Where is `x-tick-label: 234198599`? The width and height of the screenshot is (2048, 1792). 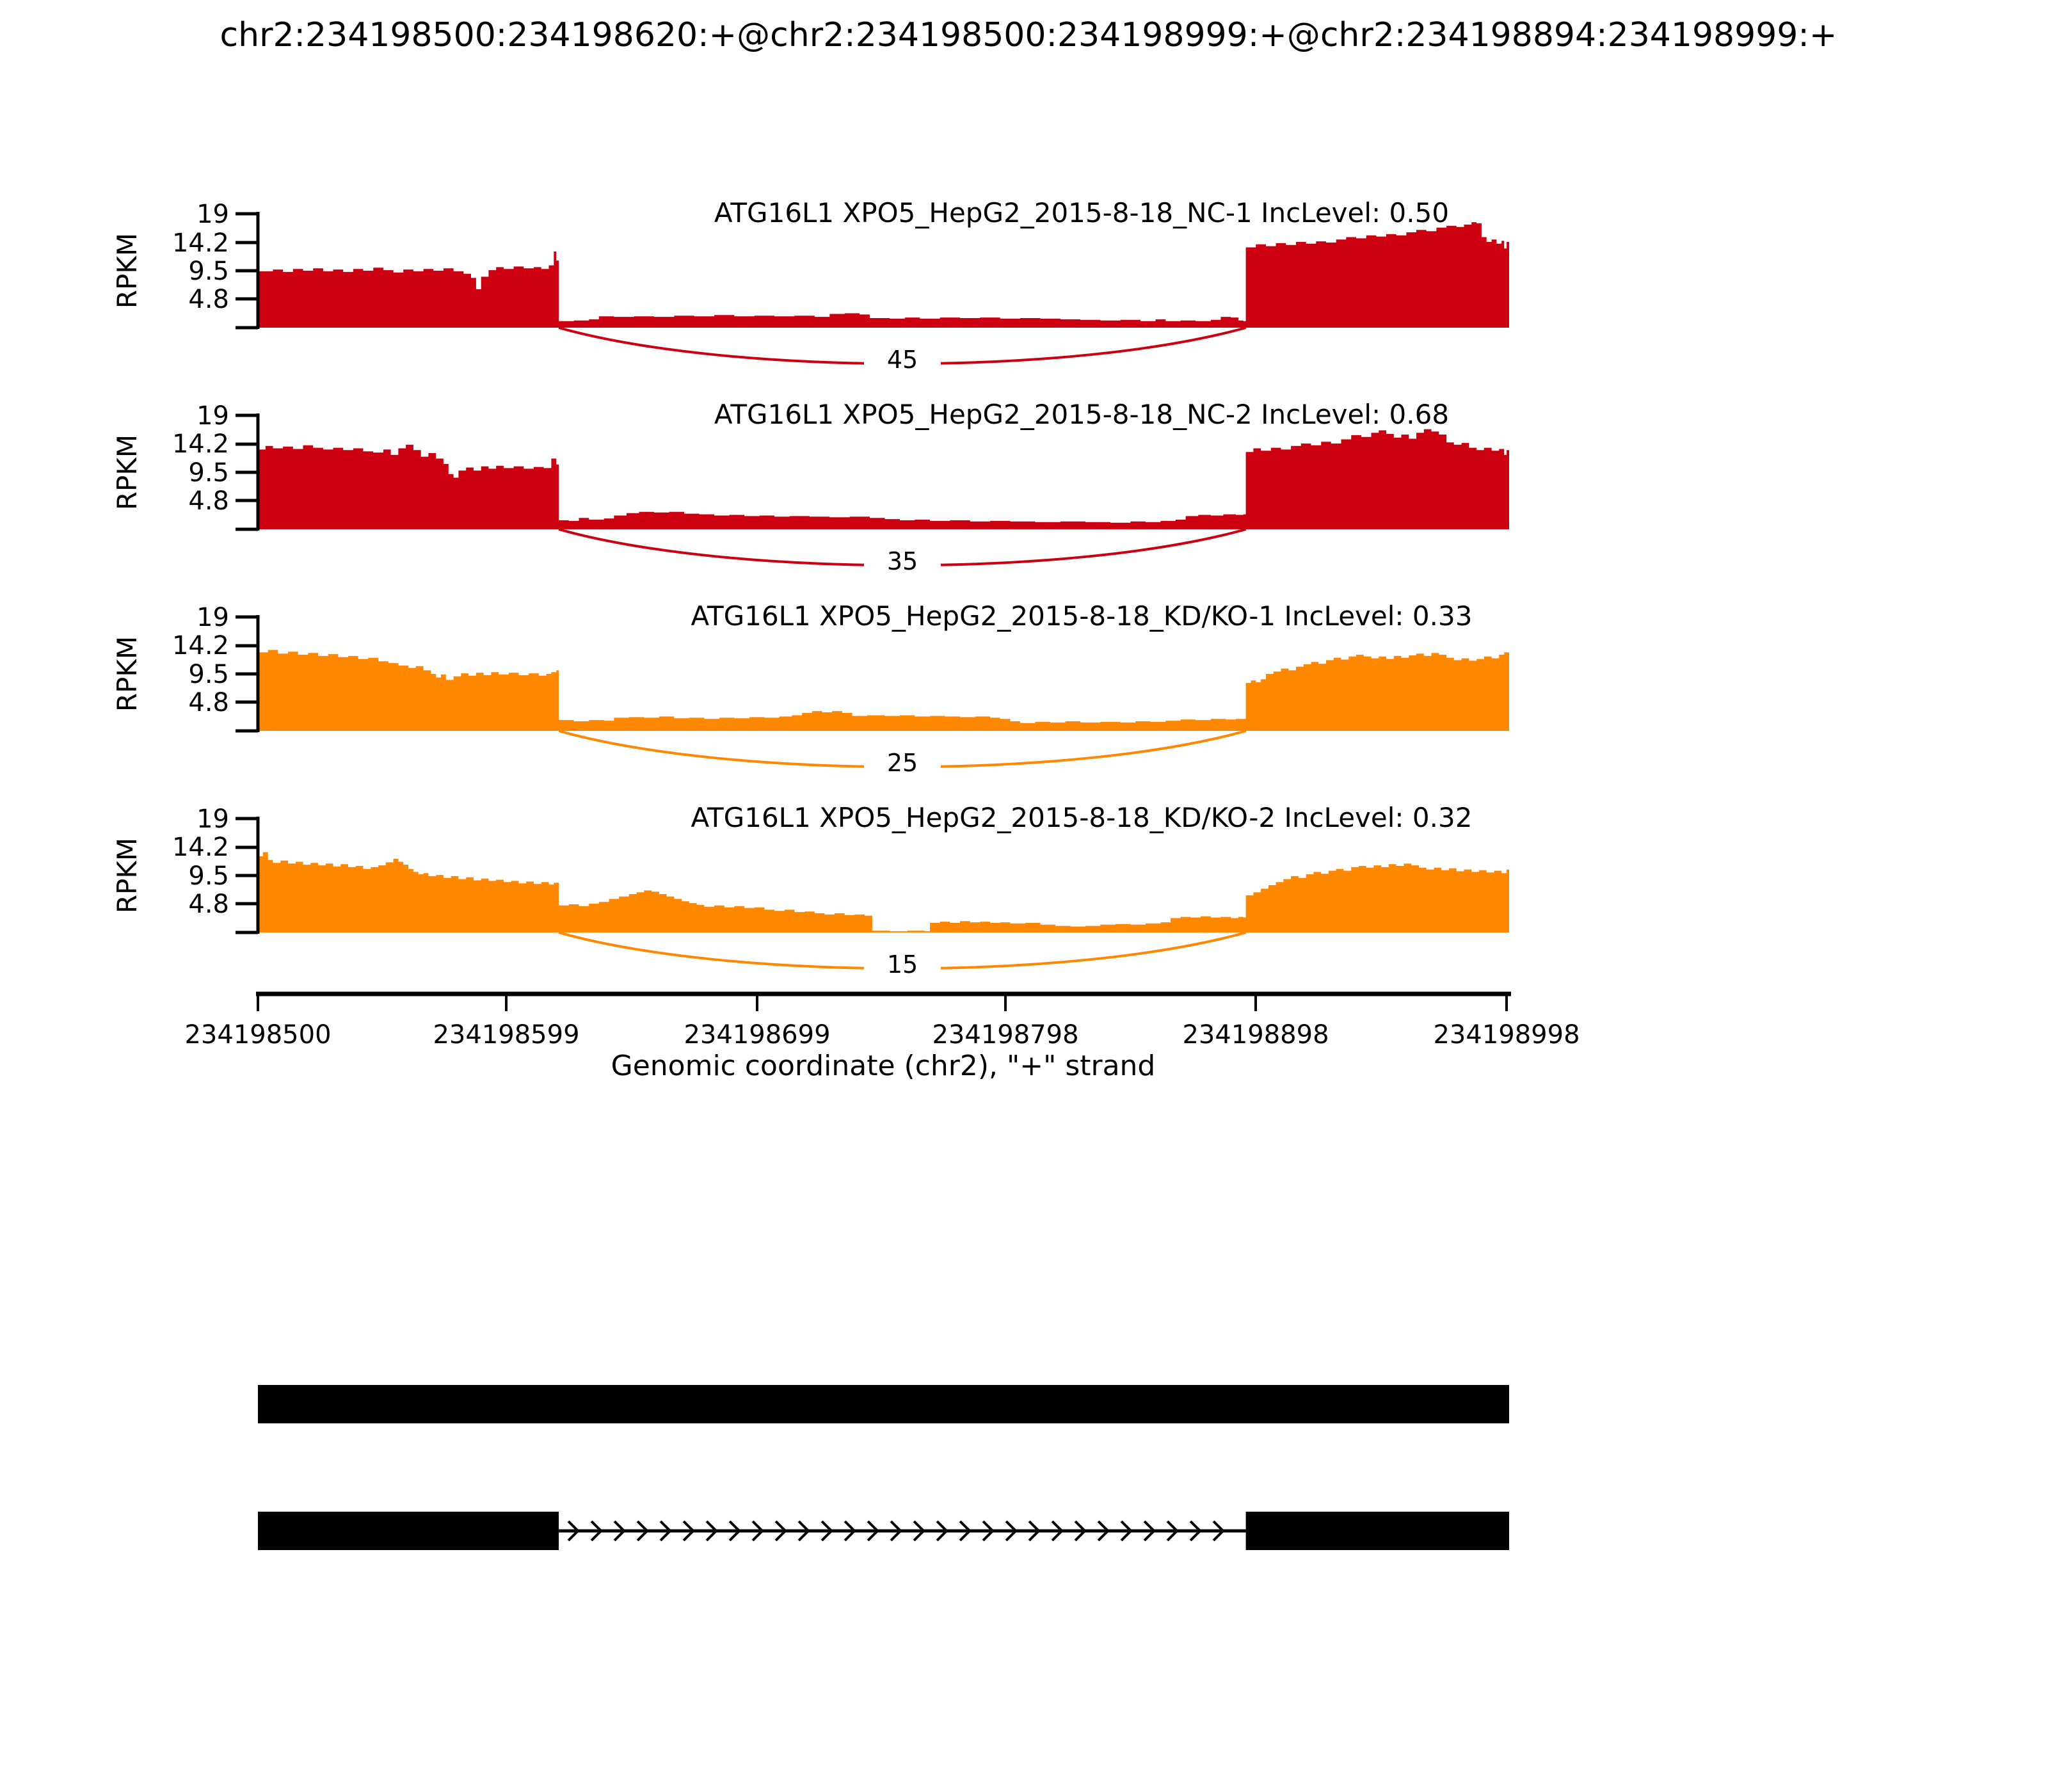
x-tick-label: 234198599 is located at coordinates (506, 1035).